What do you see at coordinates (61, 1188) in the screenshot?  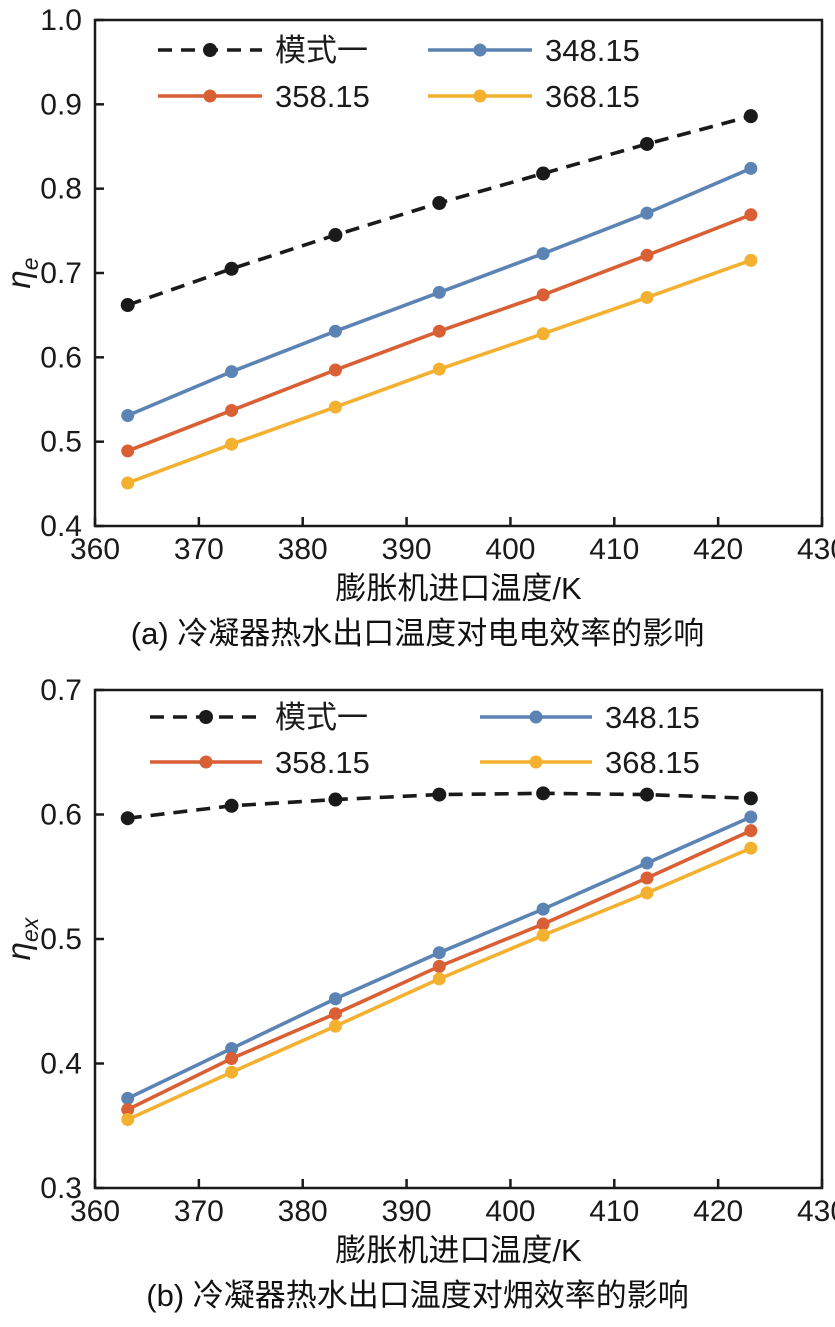 I see `y-tick-label: 0.3` at bounding box center [61, 1188].